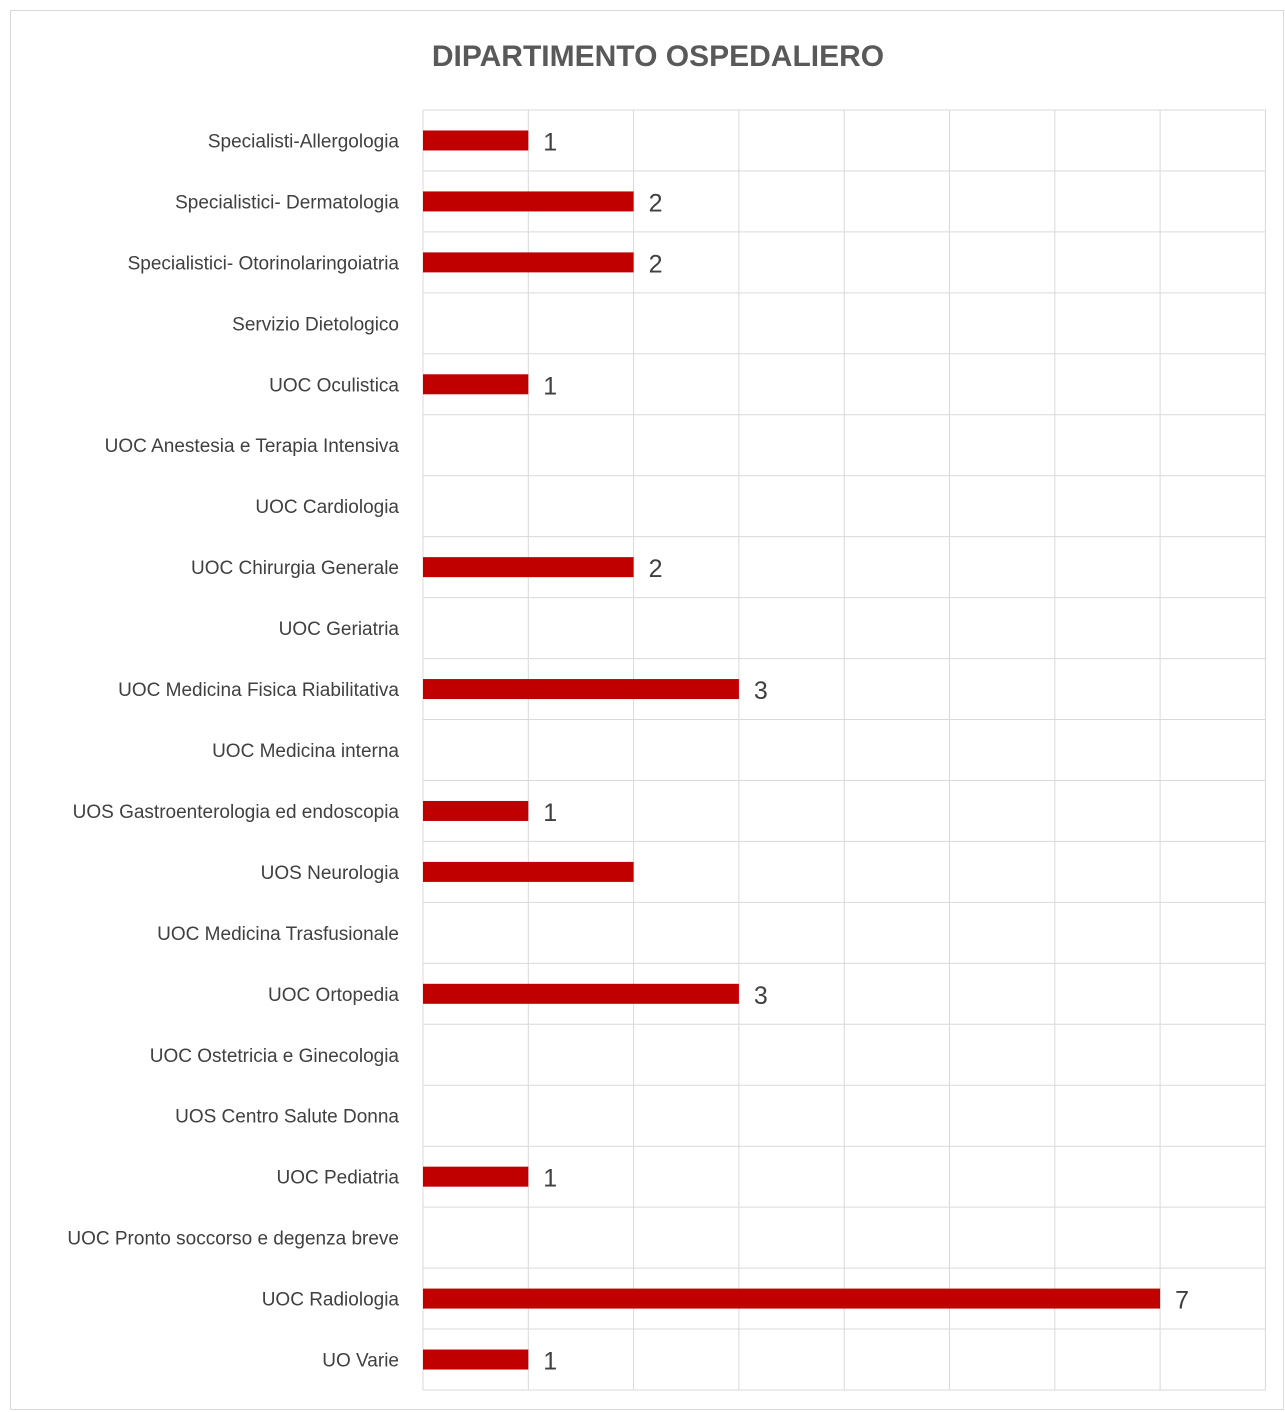 The height and width of the screenshot is (1412, 1285). I want to click on category-label: UOC Chirurgia Generale, so click(295, 568).